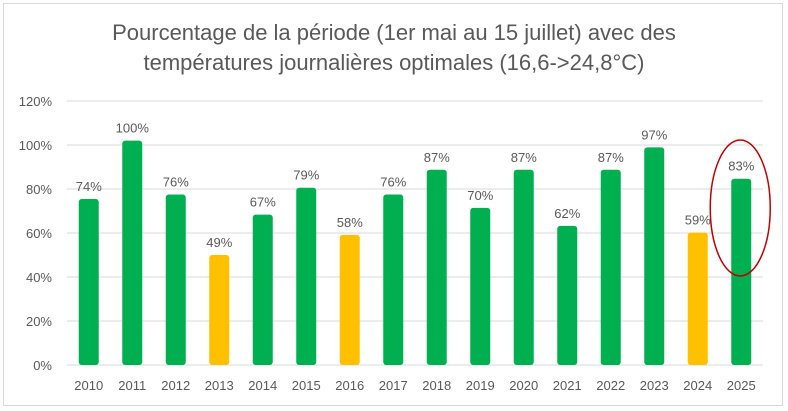 The image size is (788, 411). Describe the element at coordinates (306, 276) in the screenshot. I see `bar-2015` at that location.